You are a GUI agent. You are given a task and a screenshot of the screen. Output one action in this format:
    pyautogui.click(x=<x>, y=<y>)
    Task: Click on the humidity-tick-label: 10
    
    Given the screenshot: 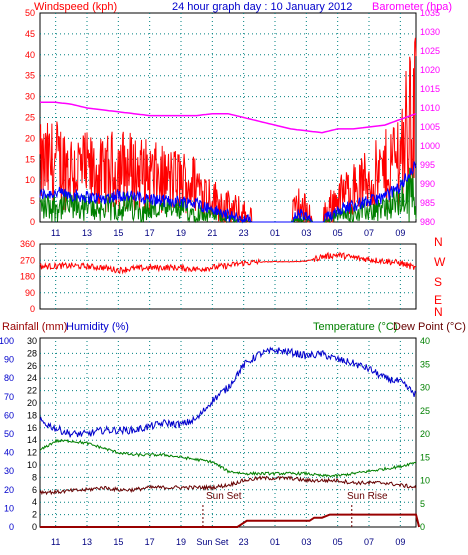 What is the action you would take?
    pyautogui.click(x=9, y=508)
    